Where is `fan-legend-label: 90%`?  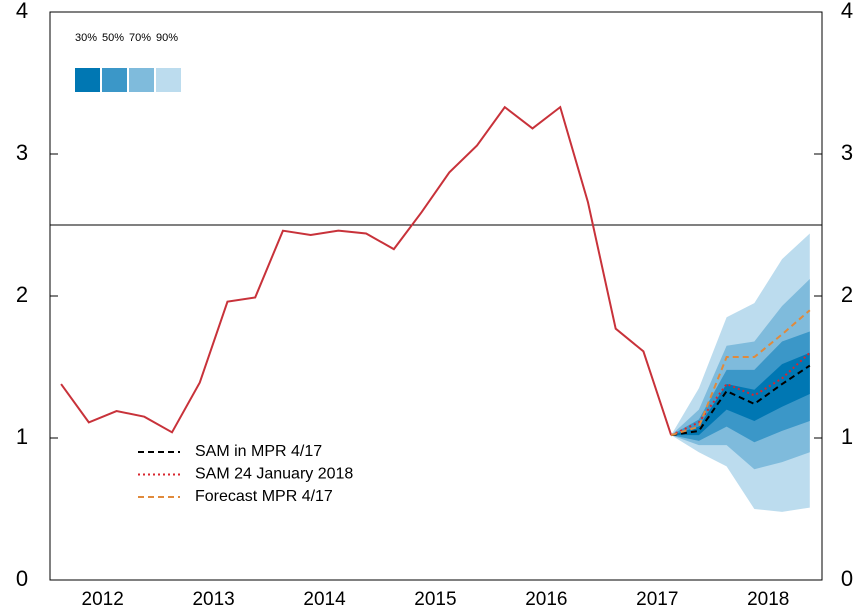 fan-legend-label: 90% is located at coordinates (167, 38).